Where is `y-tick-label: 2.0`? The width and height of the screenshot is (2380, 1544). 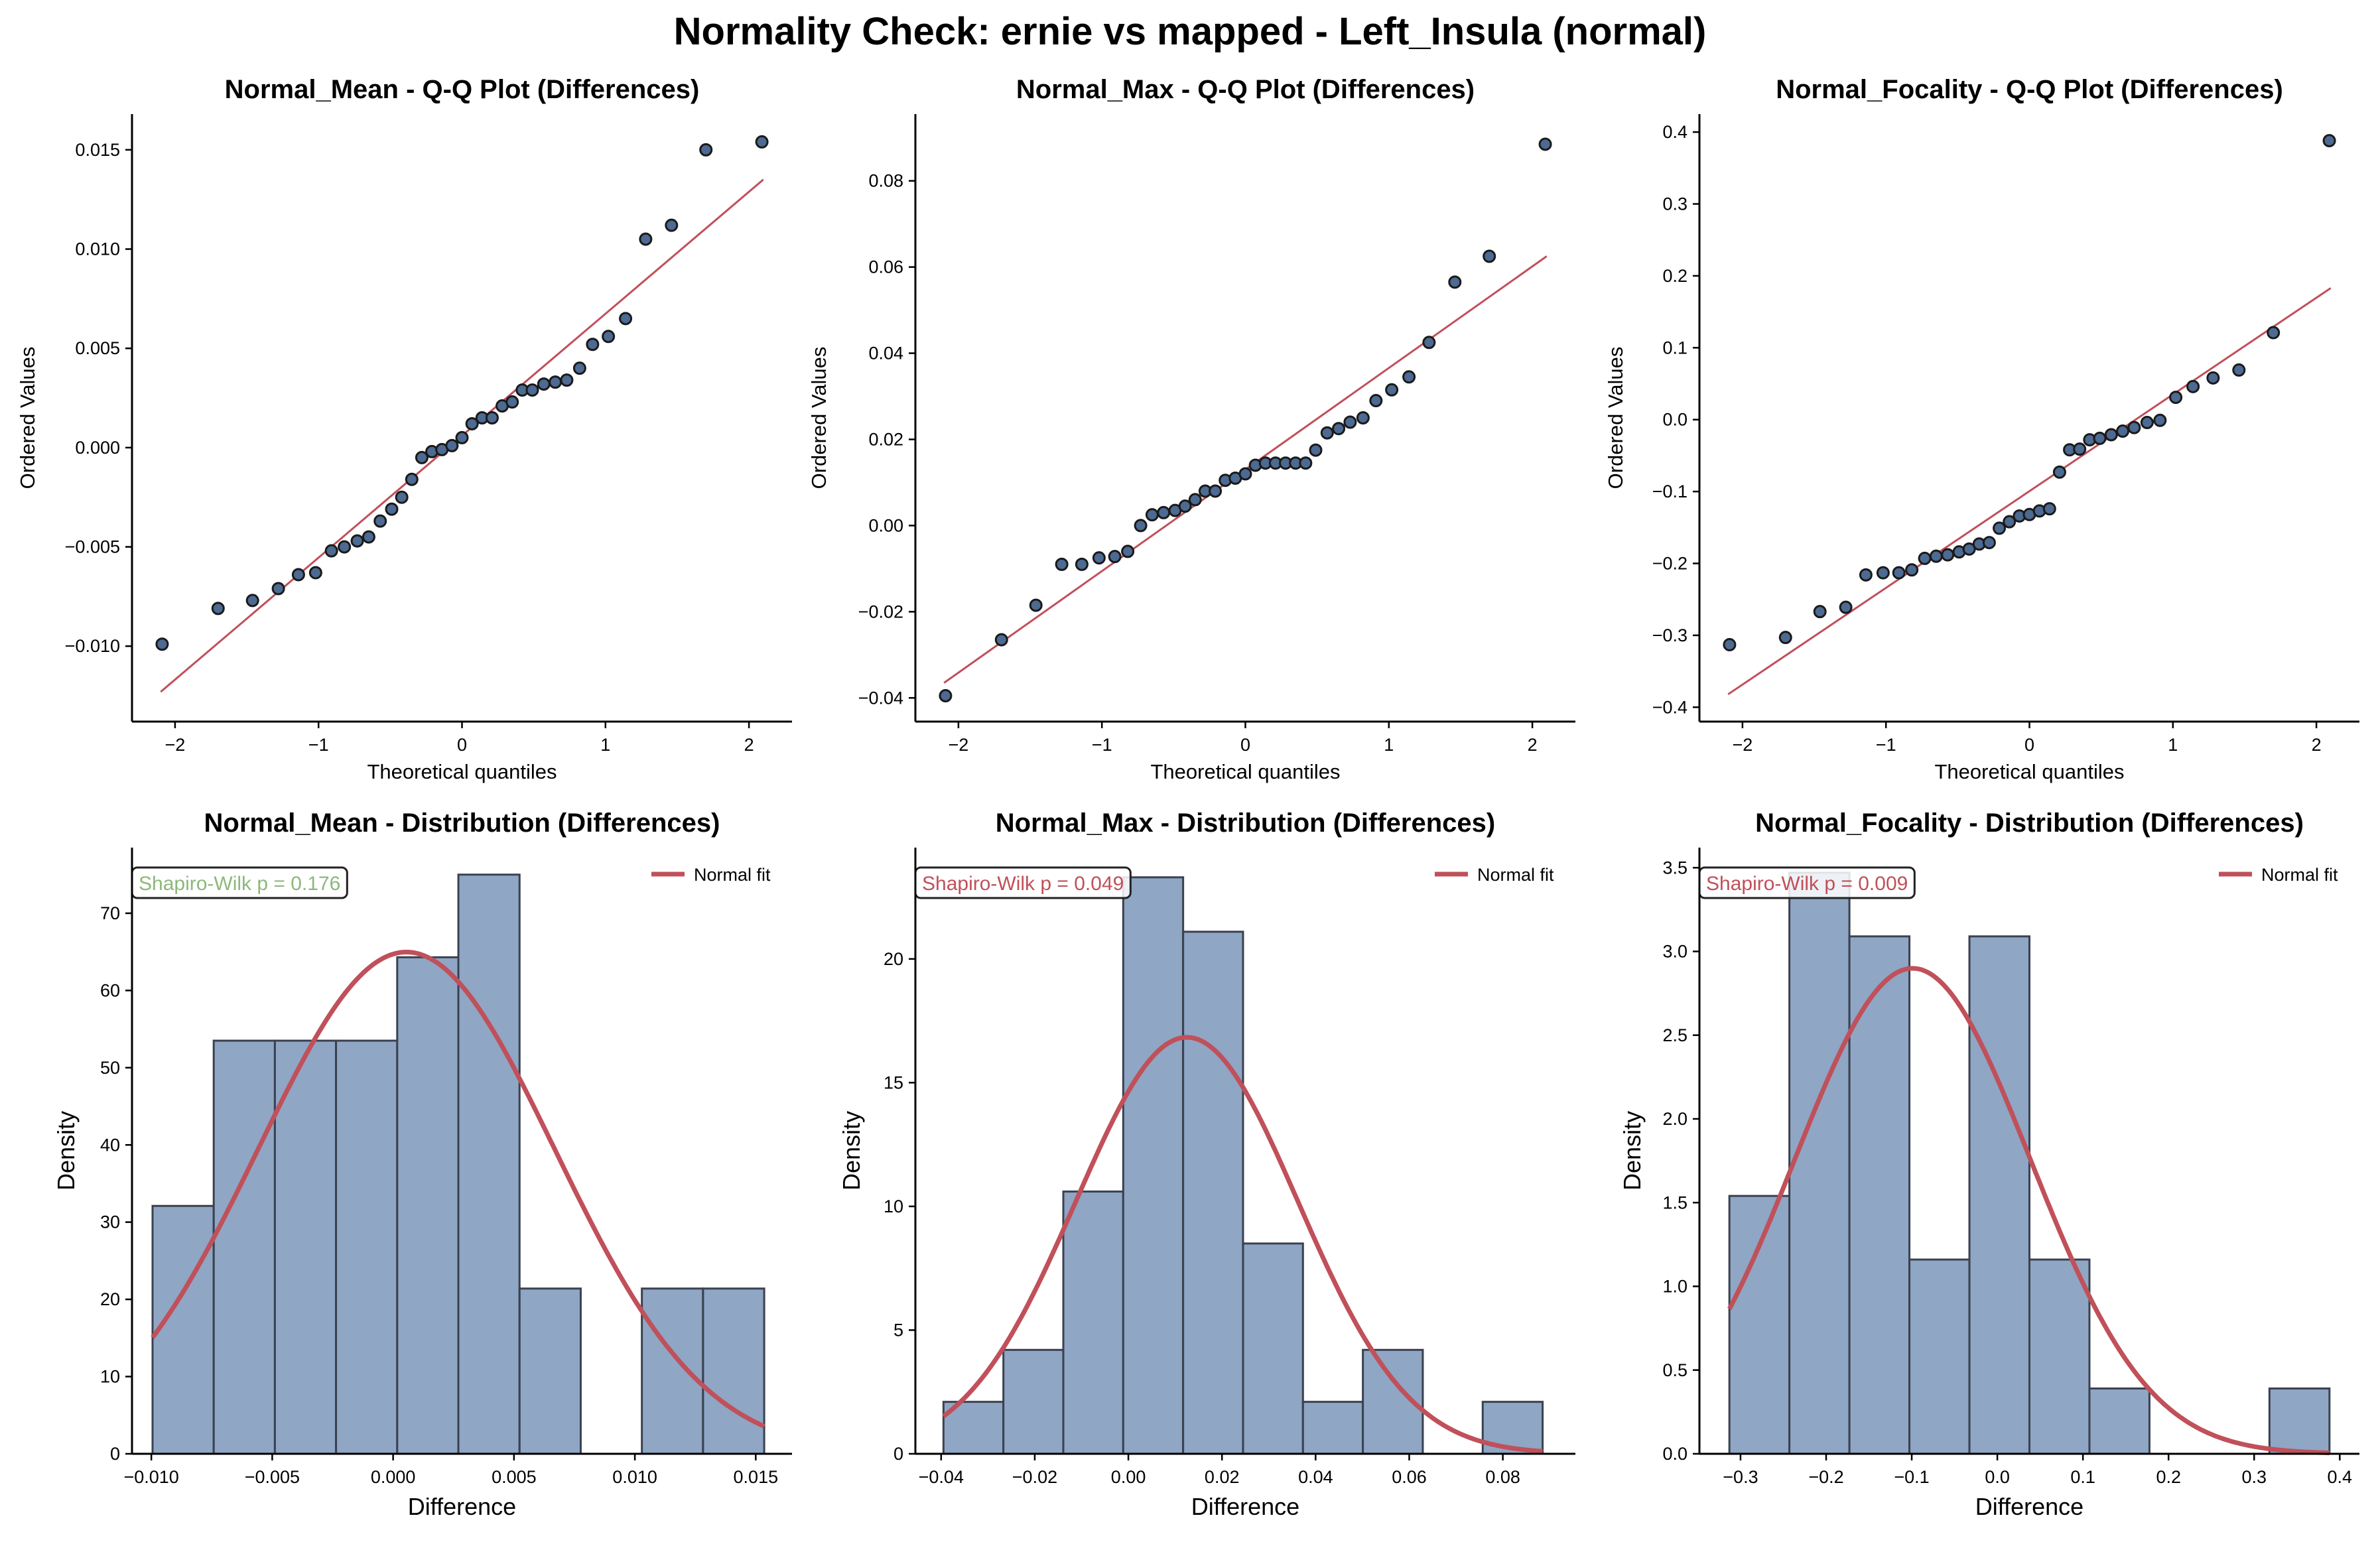 y-tick-label: 2.0 is located at coordinates (1674, 1119).